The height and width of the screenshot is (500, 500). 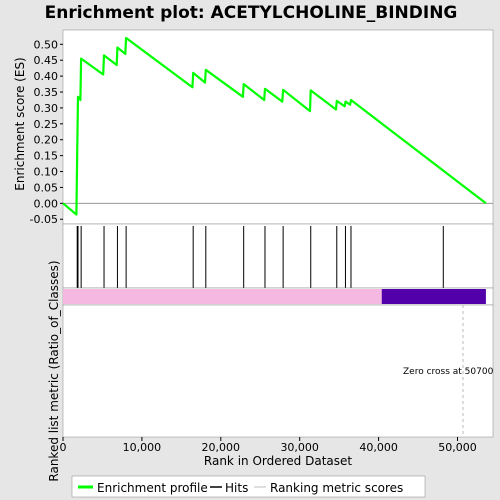 What do you see at coordinates (46, 60) in the screenshot?
I see `y-tick-label: 0.45` at bounding box center [46, 60].